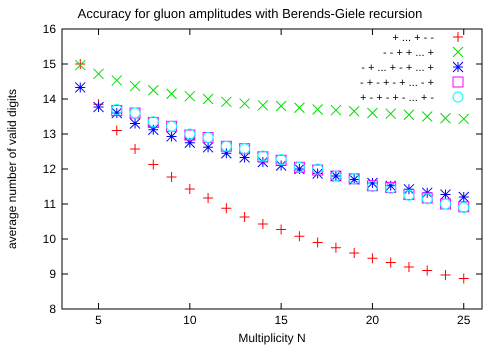  I want to click on x-tick-label: 10, so click(190, 320).